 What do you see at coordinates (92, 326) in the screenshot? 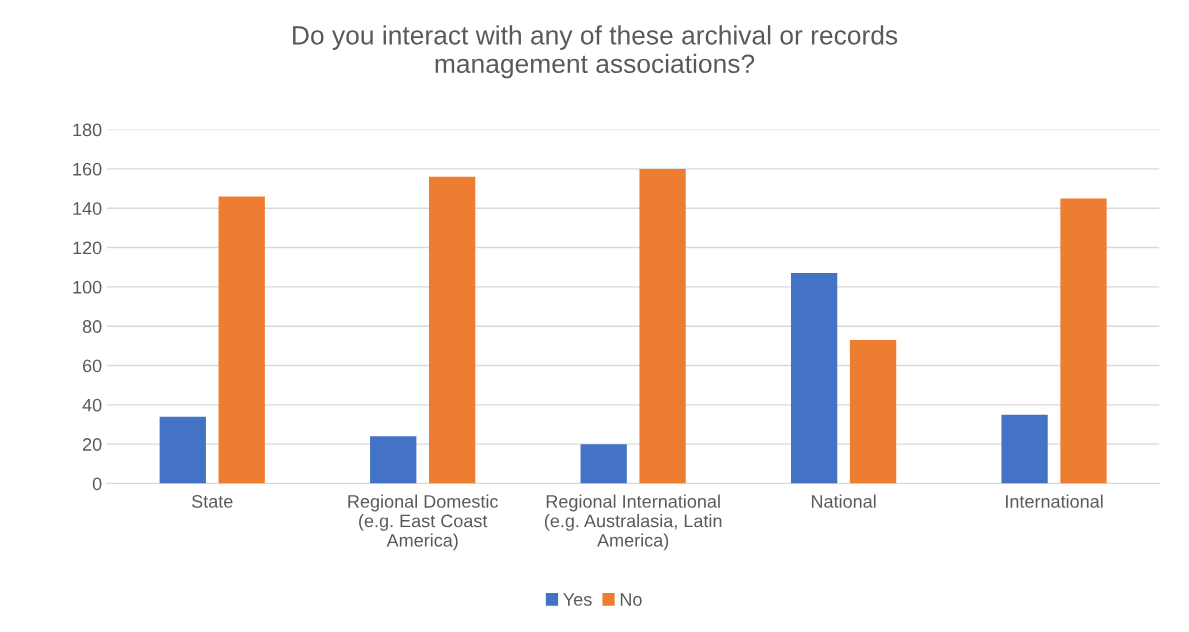
I see `y-tick-label: 80` at bounding box center [92, 326].